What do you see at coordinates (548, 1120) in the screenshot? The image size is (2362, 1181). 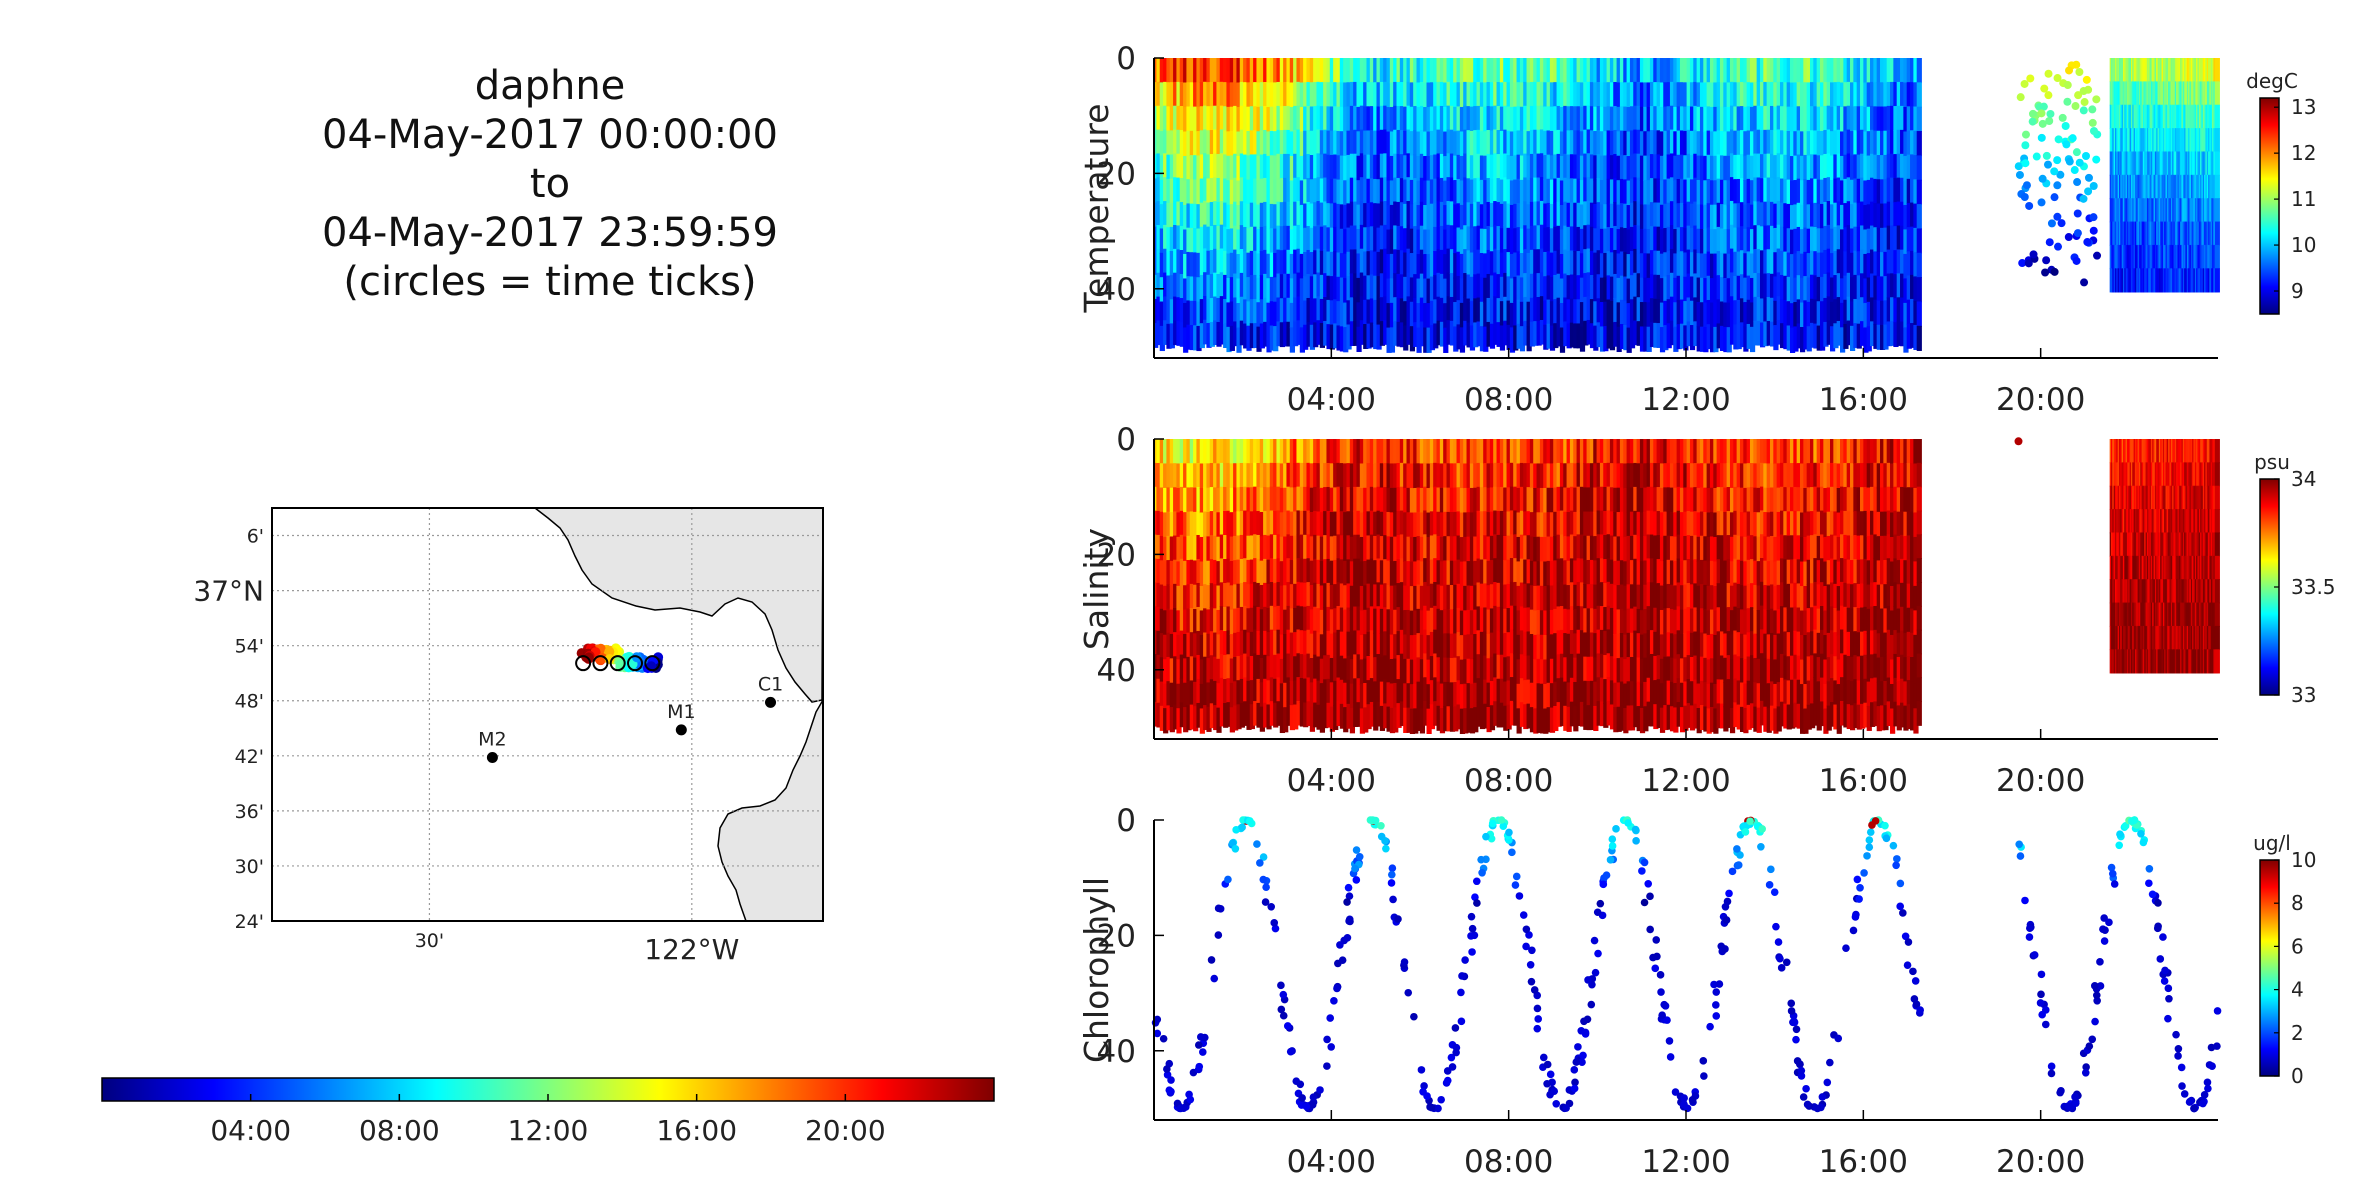 I see `time-colorbar-ticks: 04:00 08:00 12:00 16:00 20:00` at bounding box center [548, 1120].